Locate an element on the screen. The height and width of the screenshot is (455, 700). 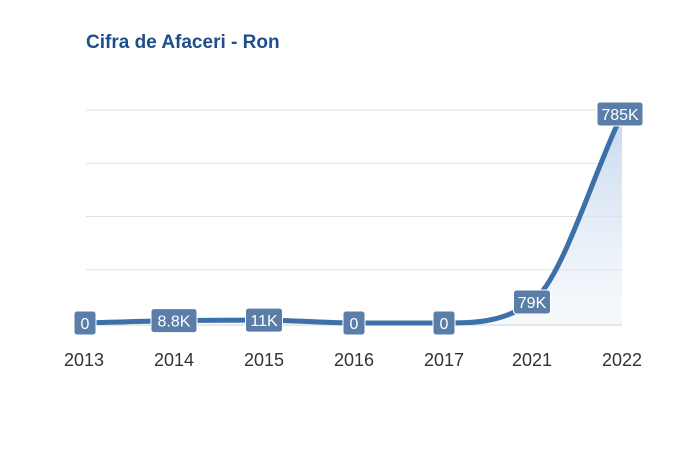
x-tick-label: 2014 is located at coordinates (174, 360).